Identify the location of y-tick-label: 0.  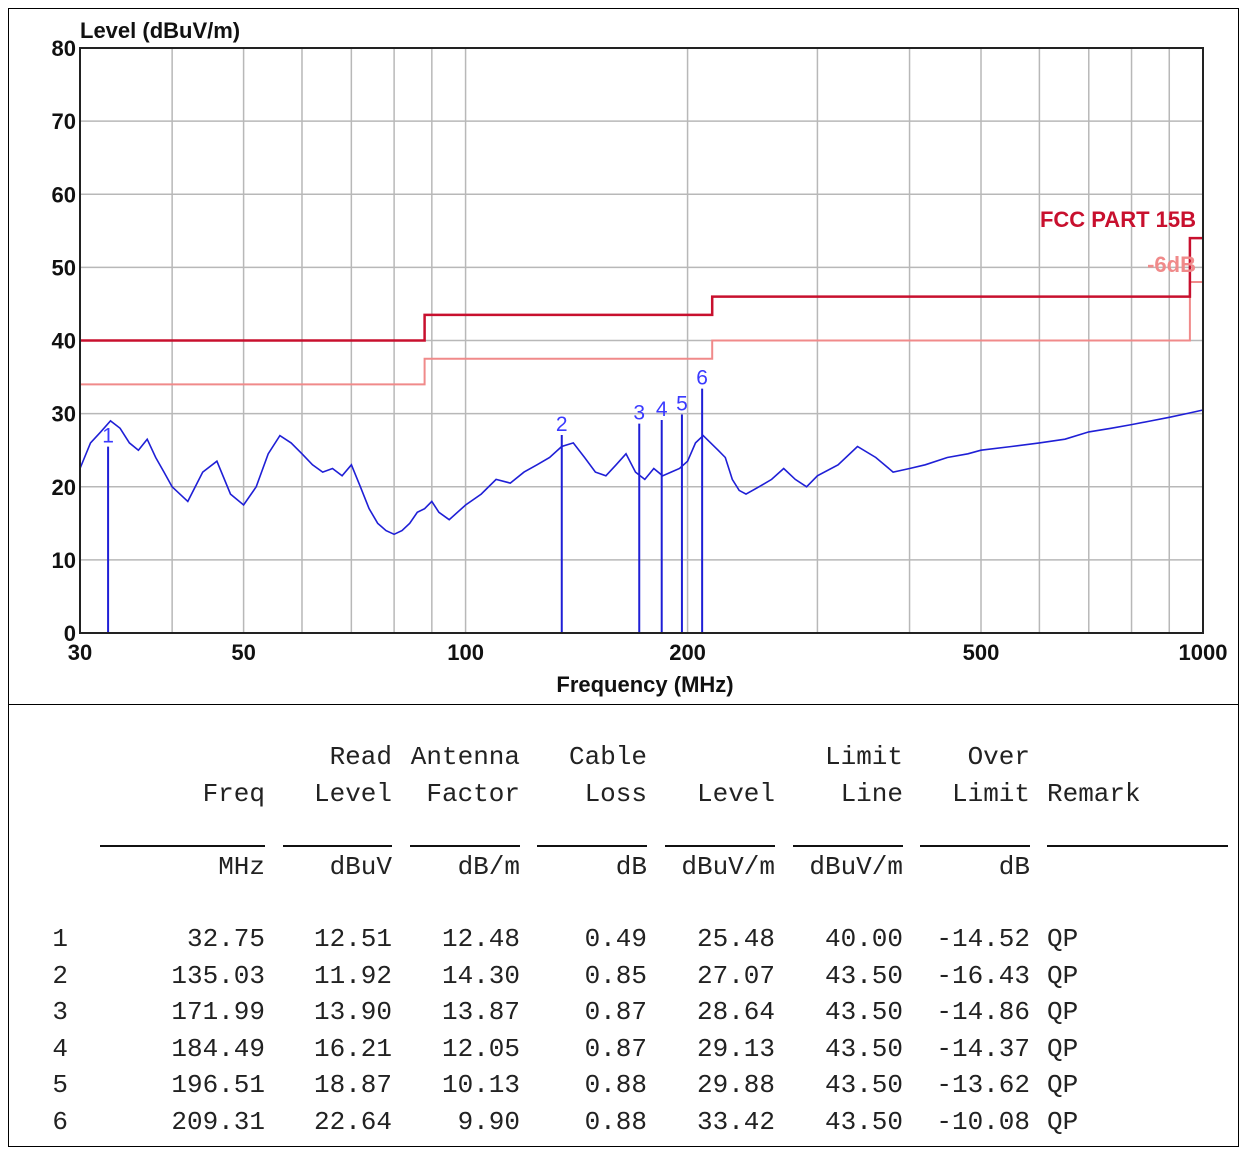
(70, 633).